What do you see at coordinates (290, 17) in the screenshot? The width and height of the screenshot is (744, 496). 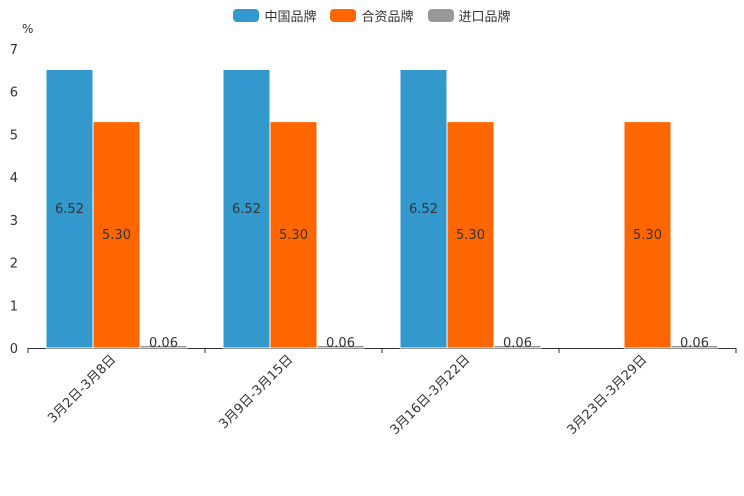 I see `legend-label-china-brand: 中国品牌` at bounding box center [290, 17].